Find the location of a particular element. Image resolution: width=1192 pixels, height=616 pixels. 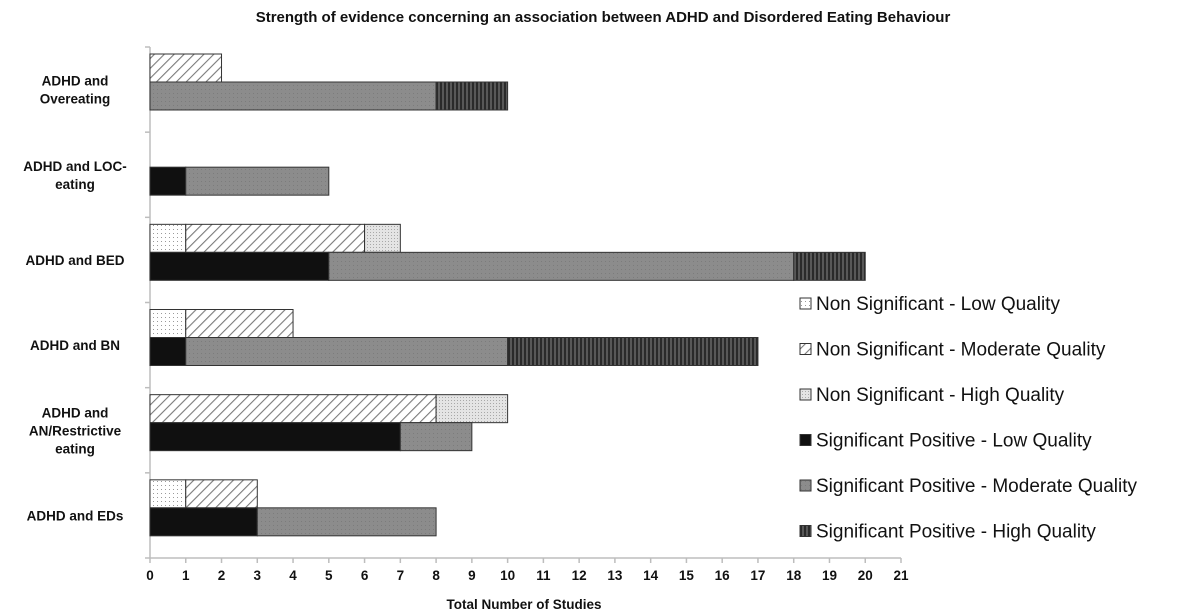

x-tick-label: 2 is located at coordinates (222, 575).